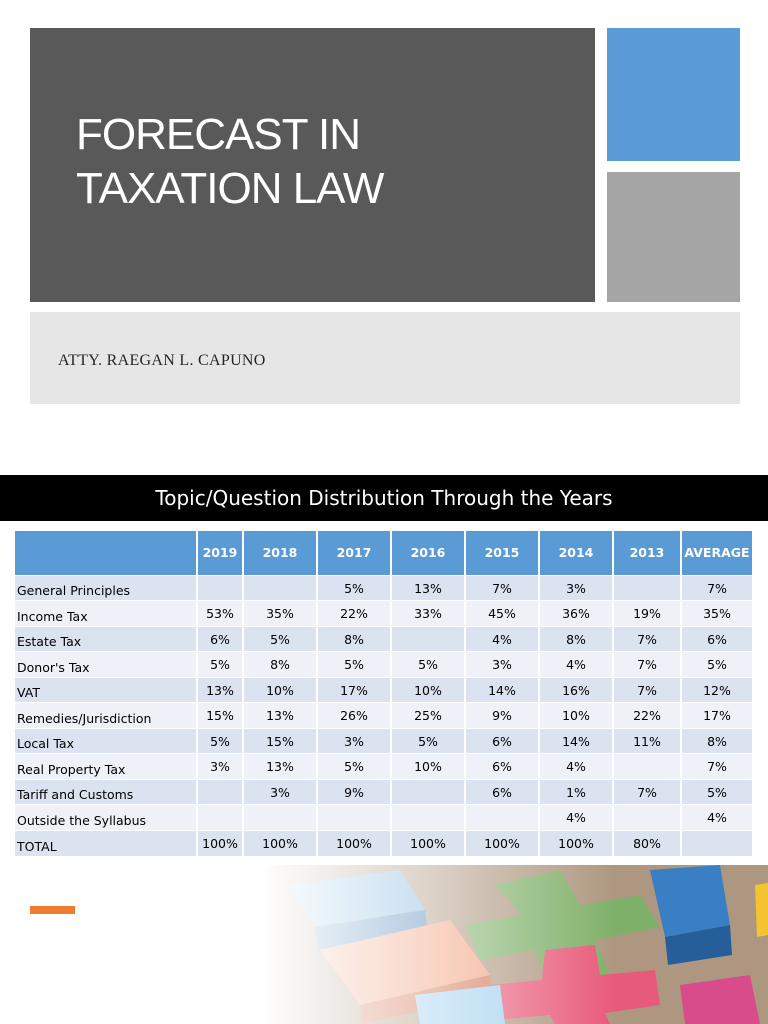 This screenshot has width=768, height=1024. Describe the element at coordinates (575, 553) in the screenshot. I see `header-cell-2014: 2014` at that location.